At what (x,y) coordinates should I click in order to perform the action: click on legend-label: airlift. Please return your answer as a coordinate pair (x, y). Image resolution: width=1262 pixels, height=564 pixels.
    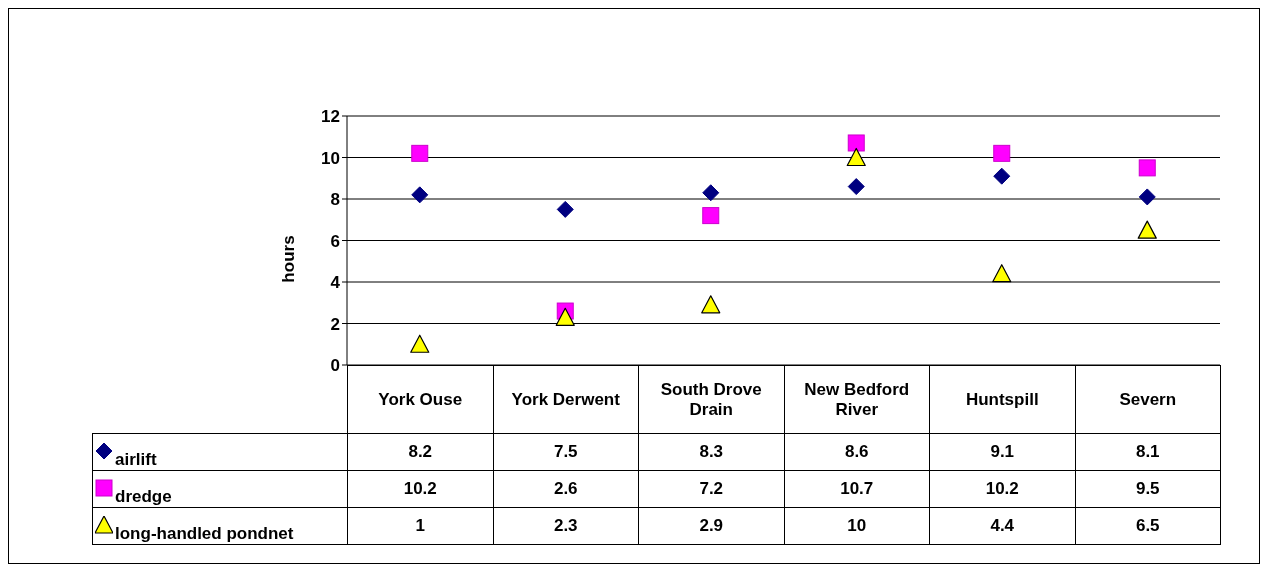
    Looking at the image, I should click on (136, 460).